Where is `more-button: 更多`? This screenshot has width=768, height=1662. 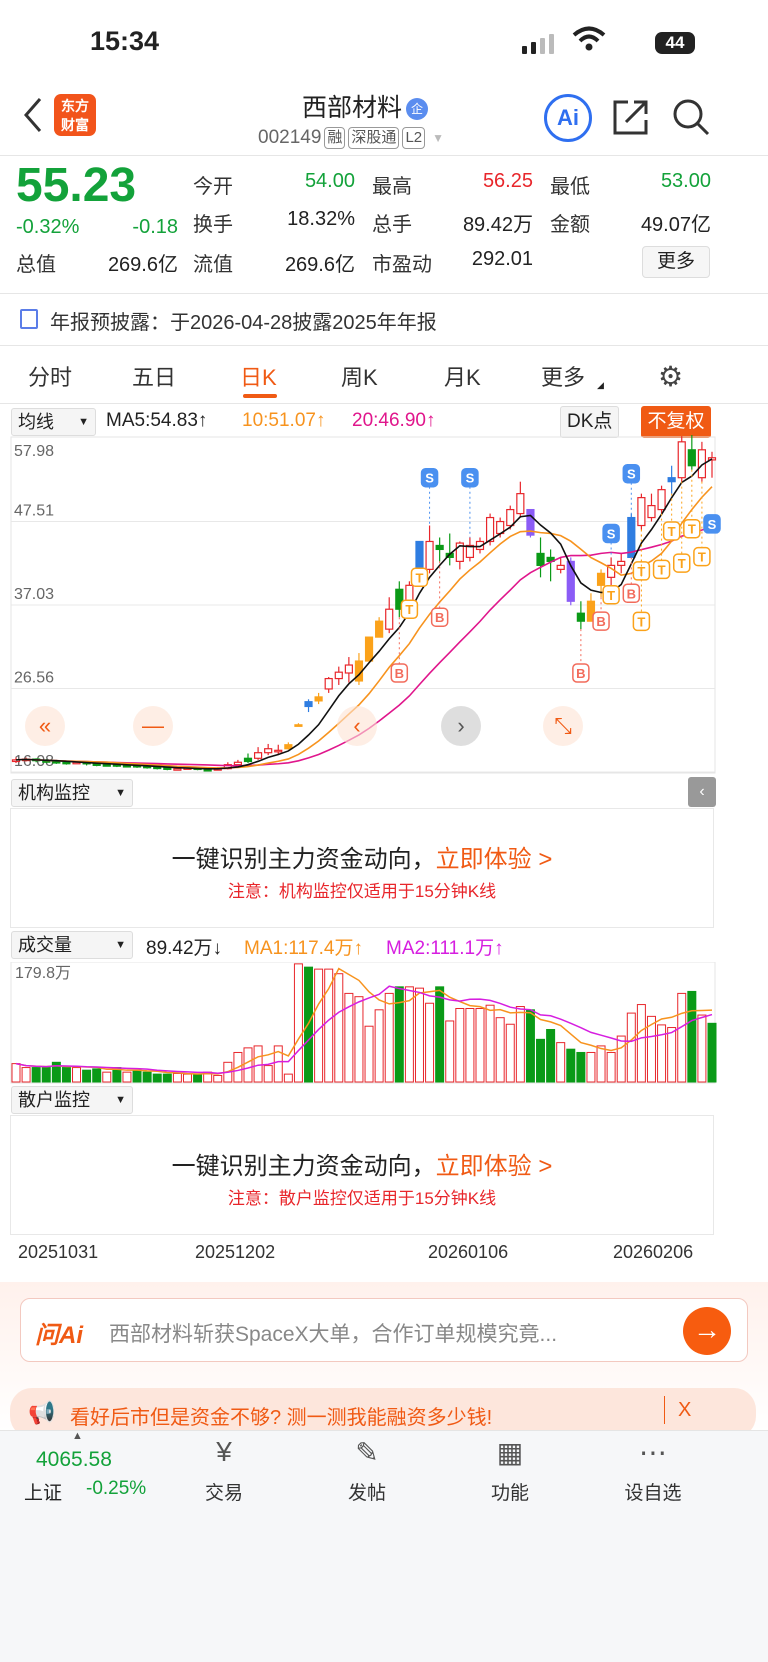 more-button: 更多 is located at coordinates (676, 262).